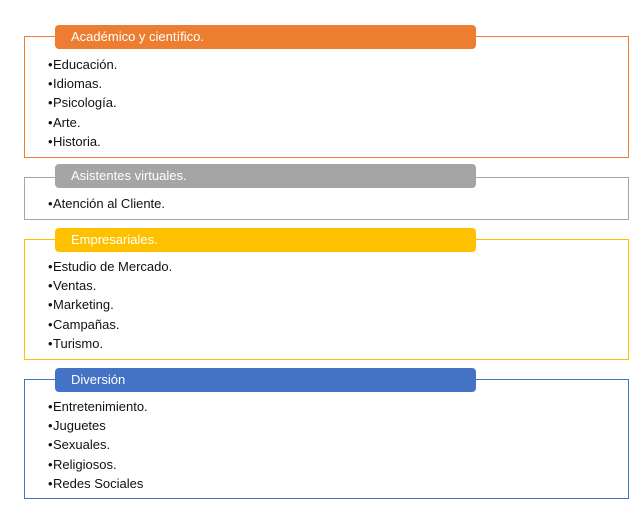 The width and height of the screenshot is (641, 506). I want to click on list-item: •Turismo., so click(76, 343).